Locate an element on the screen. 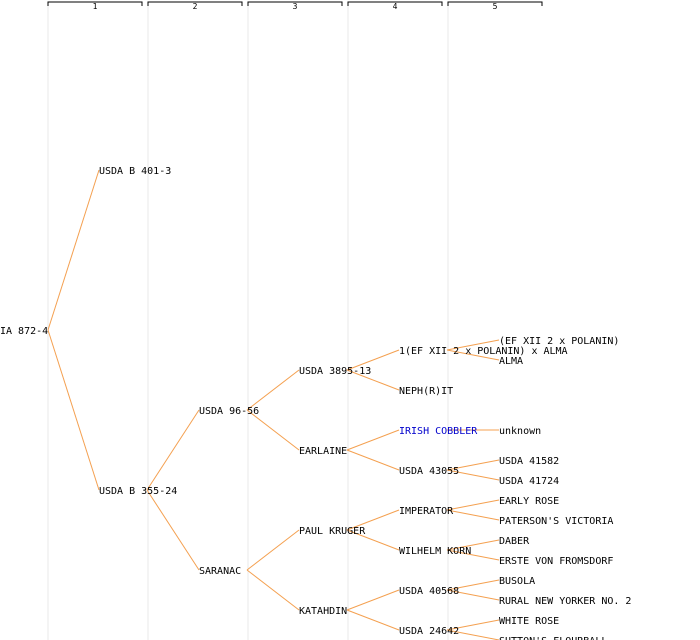 This screenshot has width=700, height=640. generation-label: 3 is located at coordinates (295, 6).